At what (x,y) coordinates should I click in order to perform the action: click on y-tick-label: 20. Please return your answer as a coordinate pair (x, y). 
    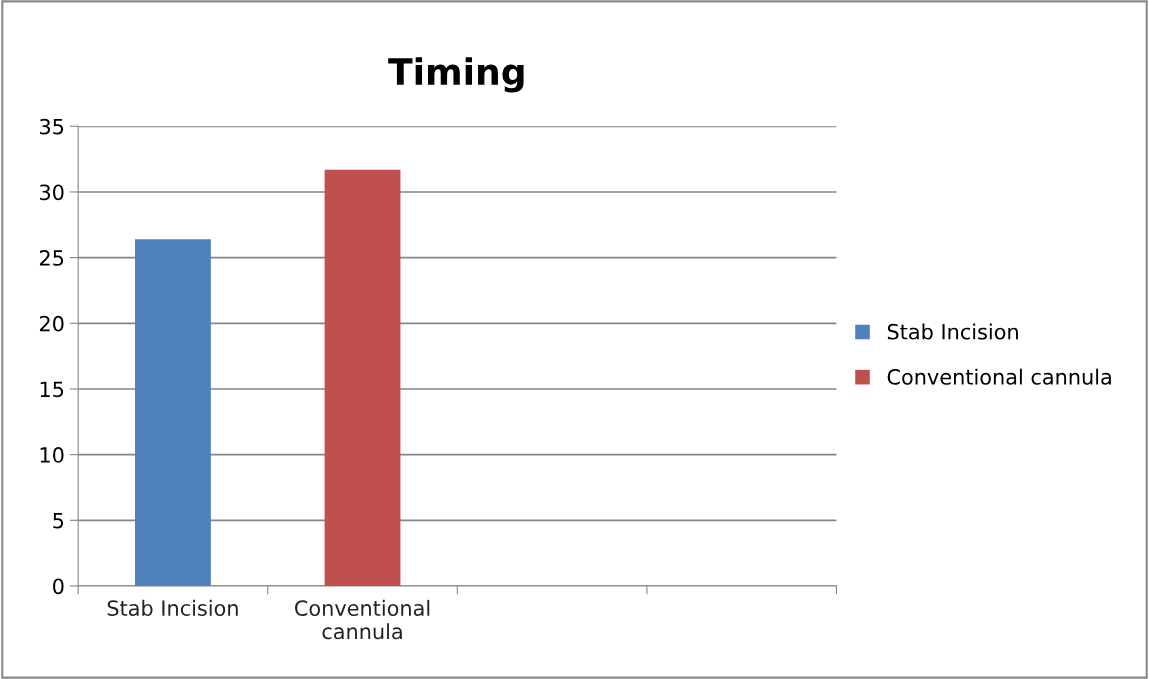
    Looking at the image, I should click on (51, 323).